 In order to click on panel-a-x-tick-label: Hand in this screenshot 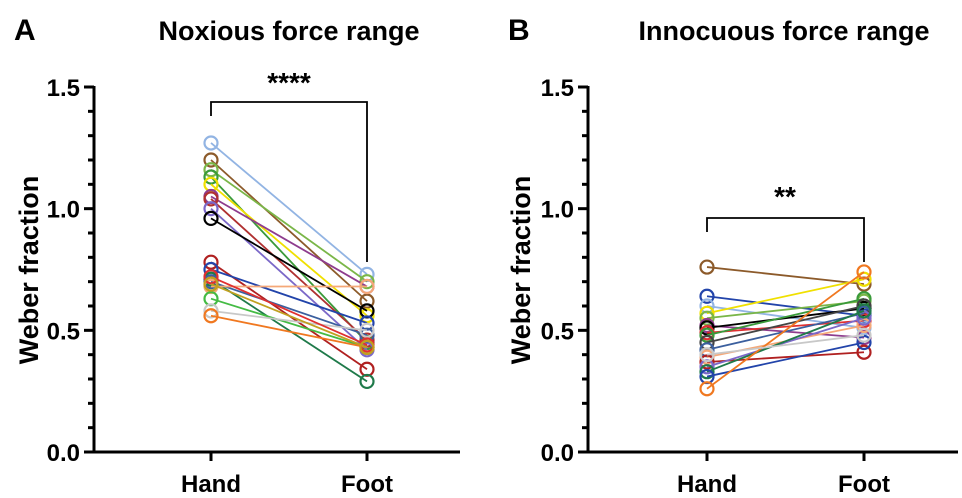, I will do `click(211, 484)`.